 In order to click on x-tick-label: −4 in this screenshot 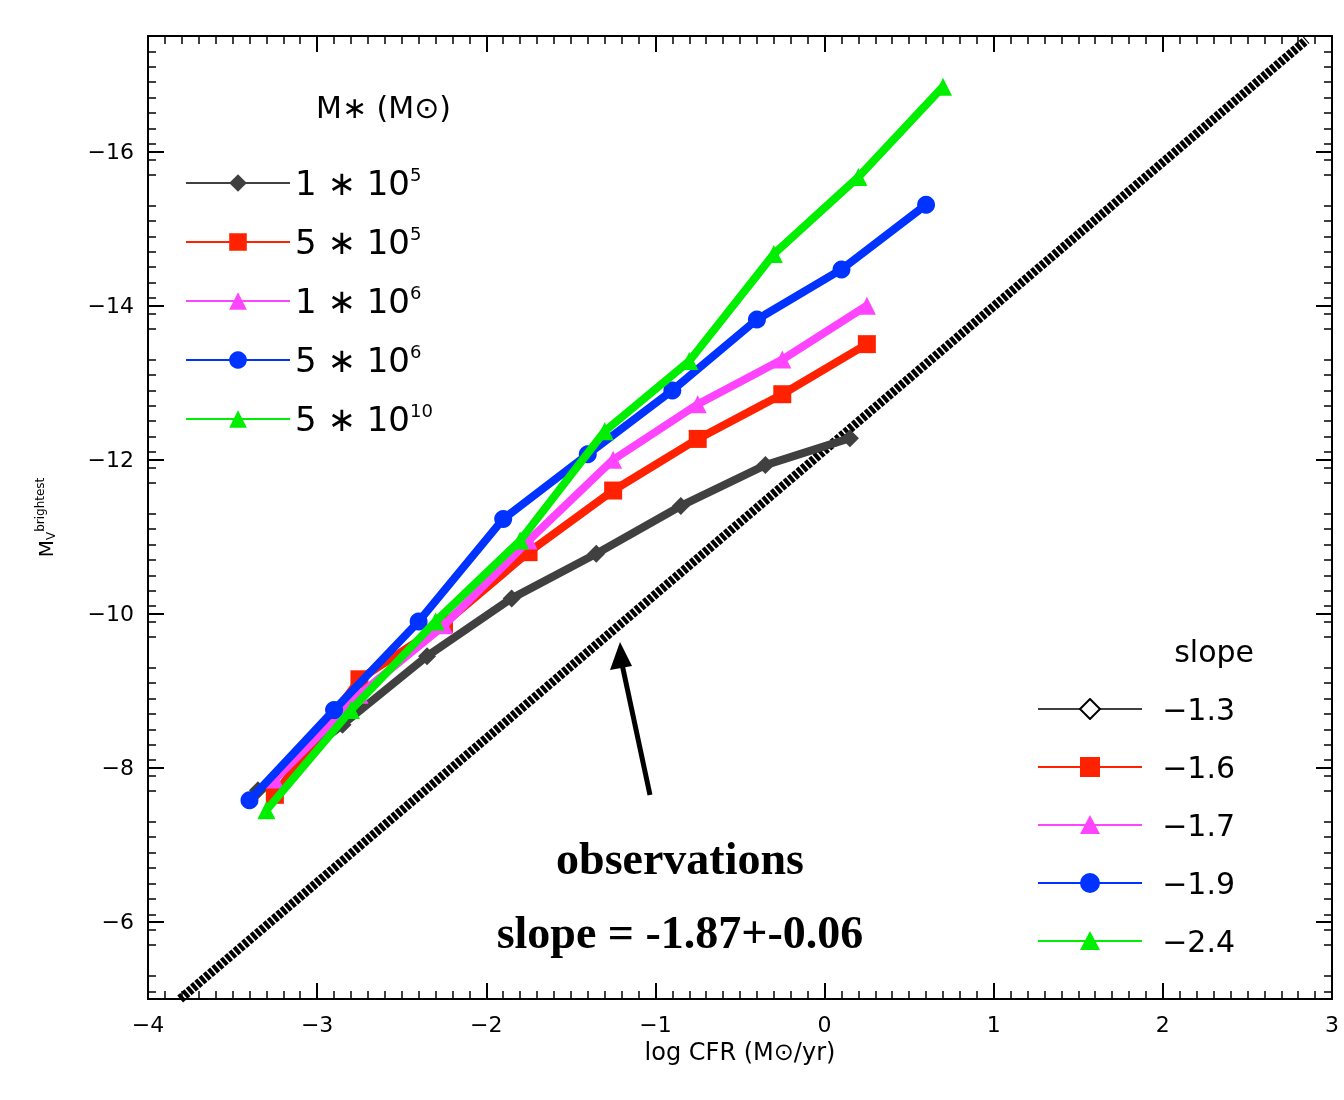, I will do `click(148, 1024)`.